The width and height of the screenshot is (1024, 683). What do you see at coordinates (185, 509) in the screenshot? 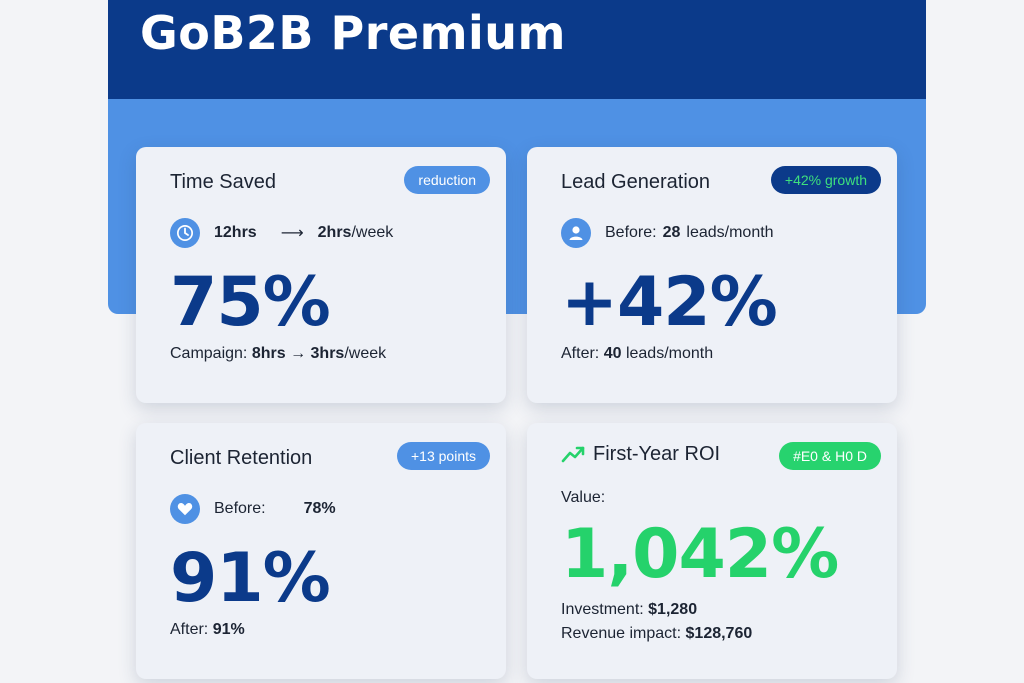
I see `heart-icon` at bounding box center [185, 509].